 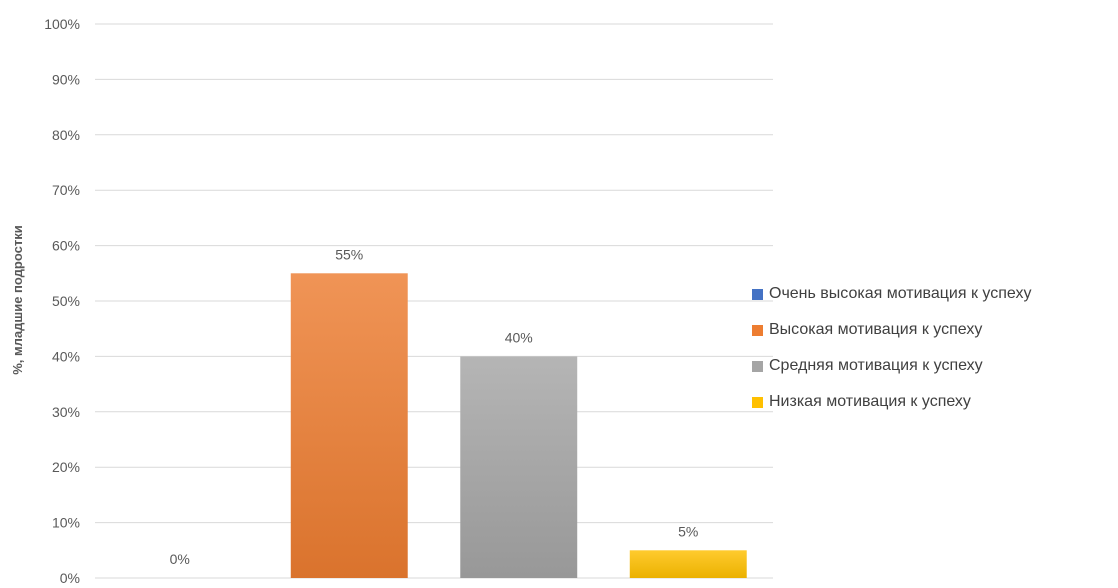 What do you see at coordinates (66, 412) in the screenshot?
I see `y-tick-label: 30%` at bounding box center [66, 412].